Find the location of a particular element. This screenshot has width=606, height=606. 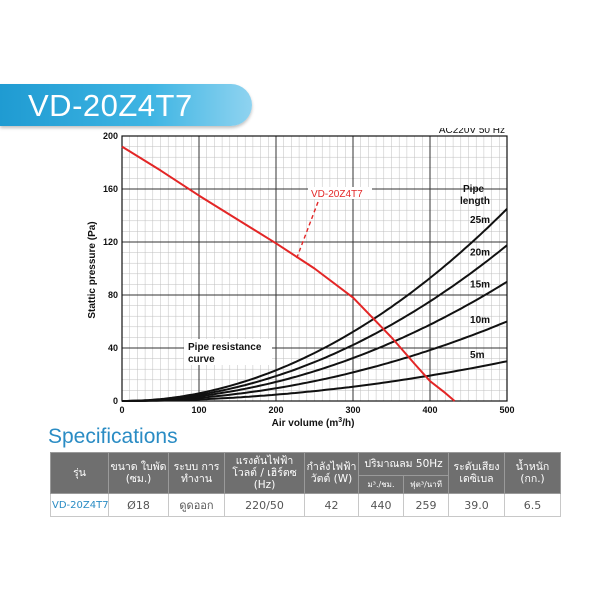

model-title: VD-20Z4T7 is located at coordinates (110, 105).